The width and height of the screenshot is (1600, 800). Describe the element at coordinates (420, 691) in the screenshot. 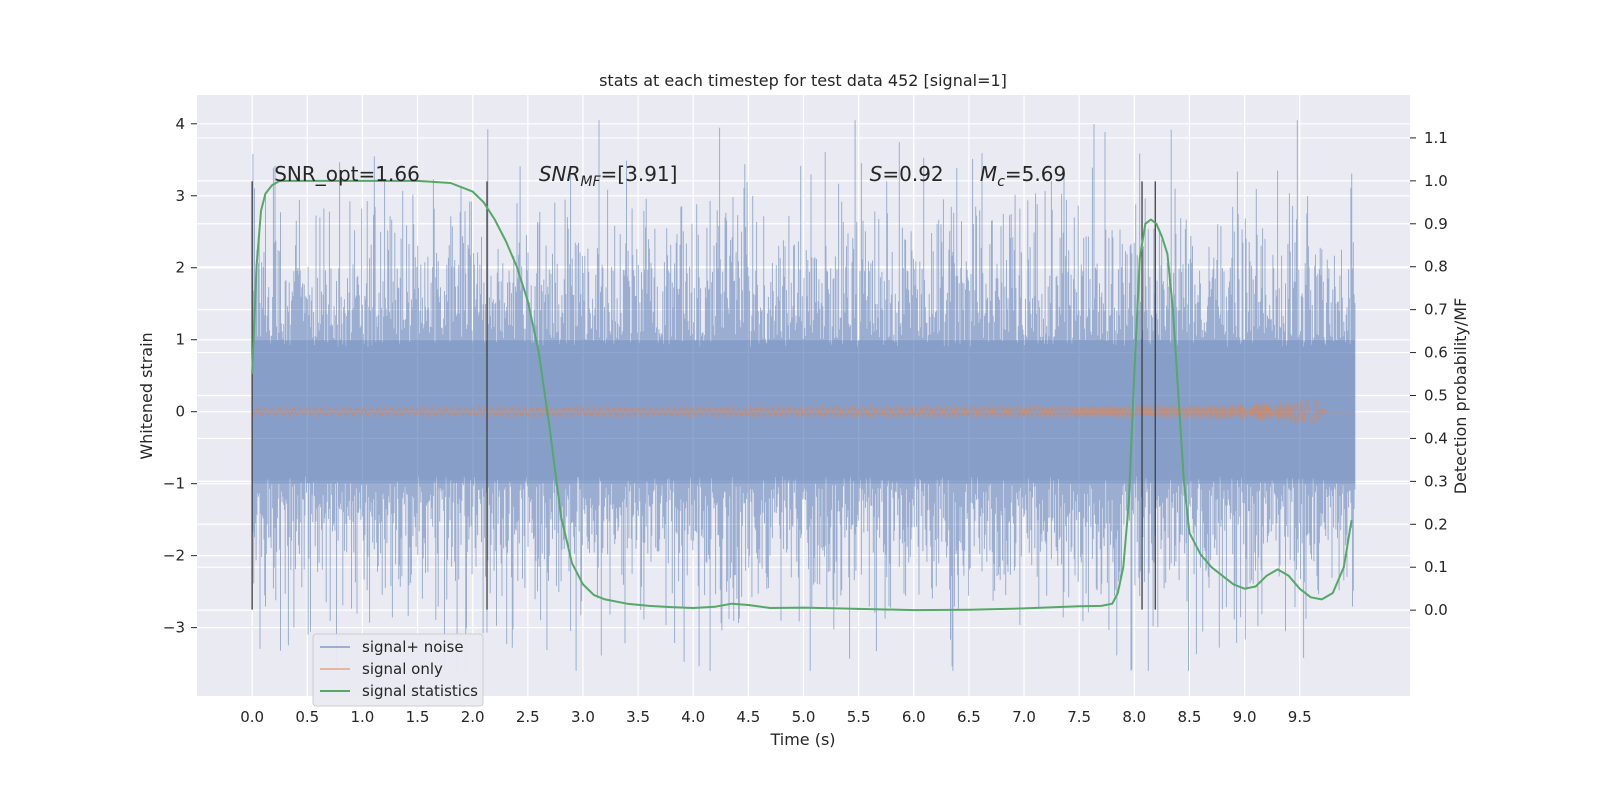

I see `legend-label-signal-statistics: signal statistics` at that location.